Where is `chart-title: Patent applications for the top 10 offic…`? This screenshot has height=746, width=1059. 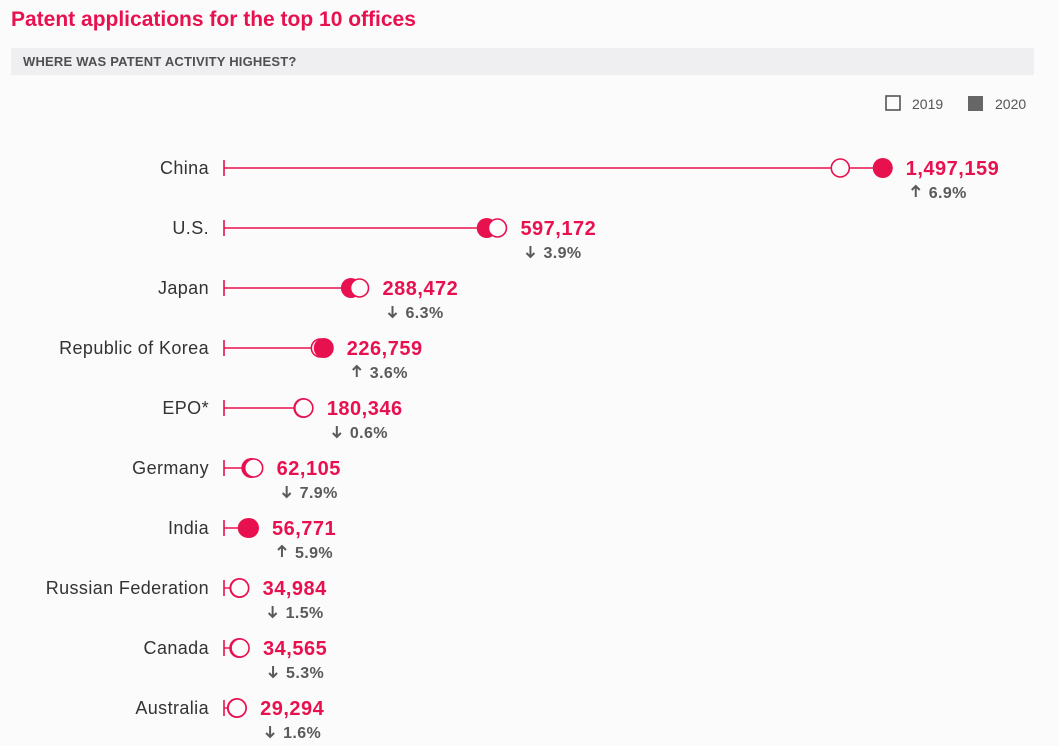 chart-title: Patent applications for the top 10 offic… is located at coordinates (213, 19).